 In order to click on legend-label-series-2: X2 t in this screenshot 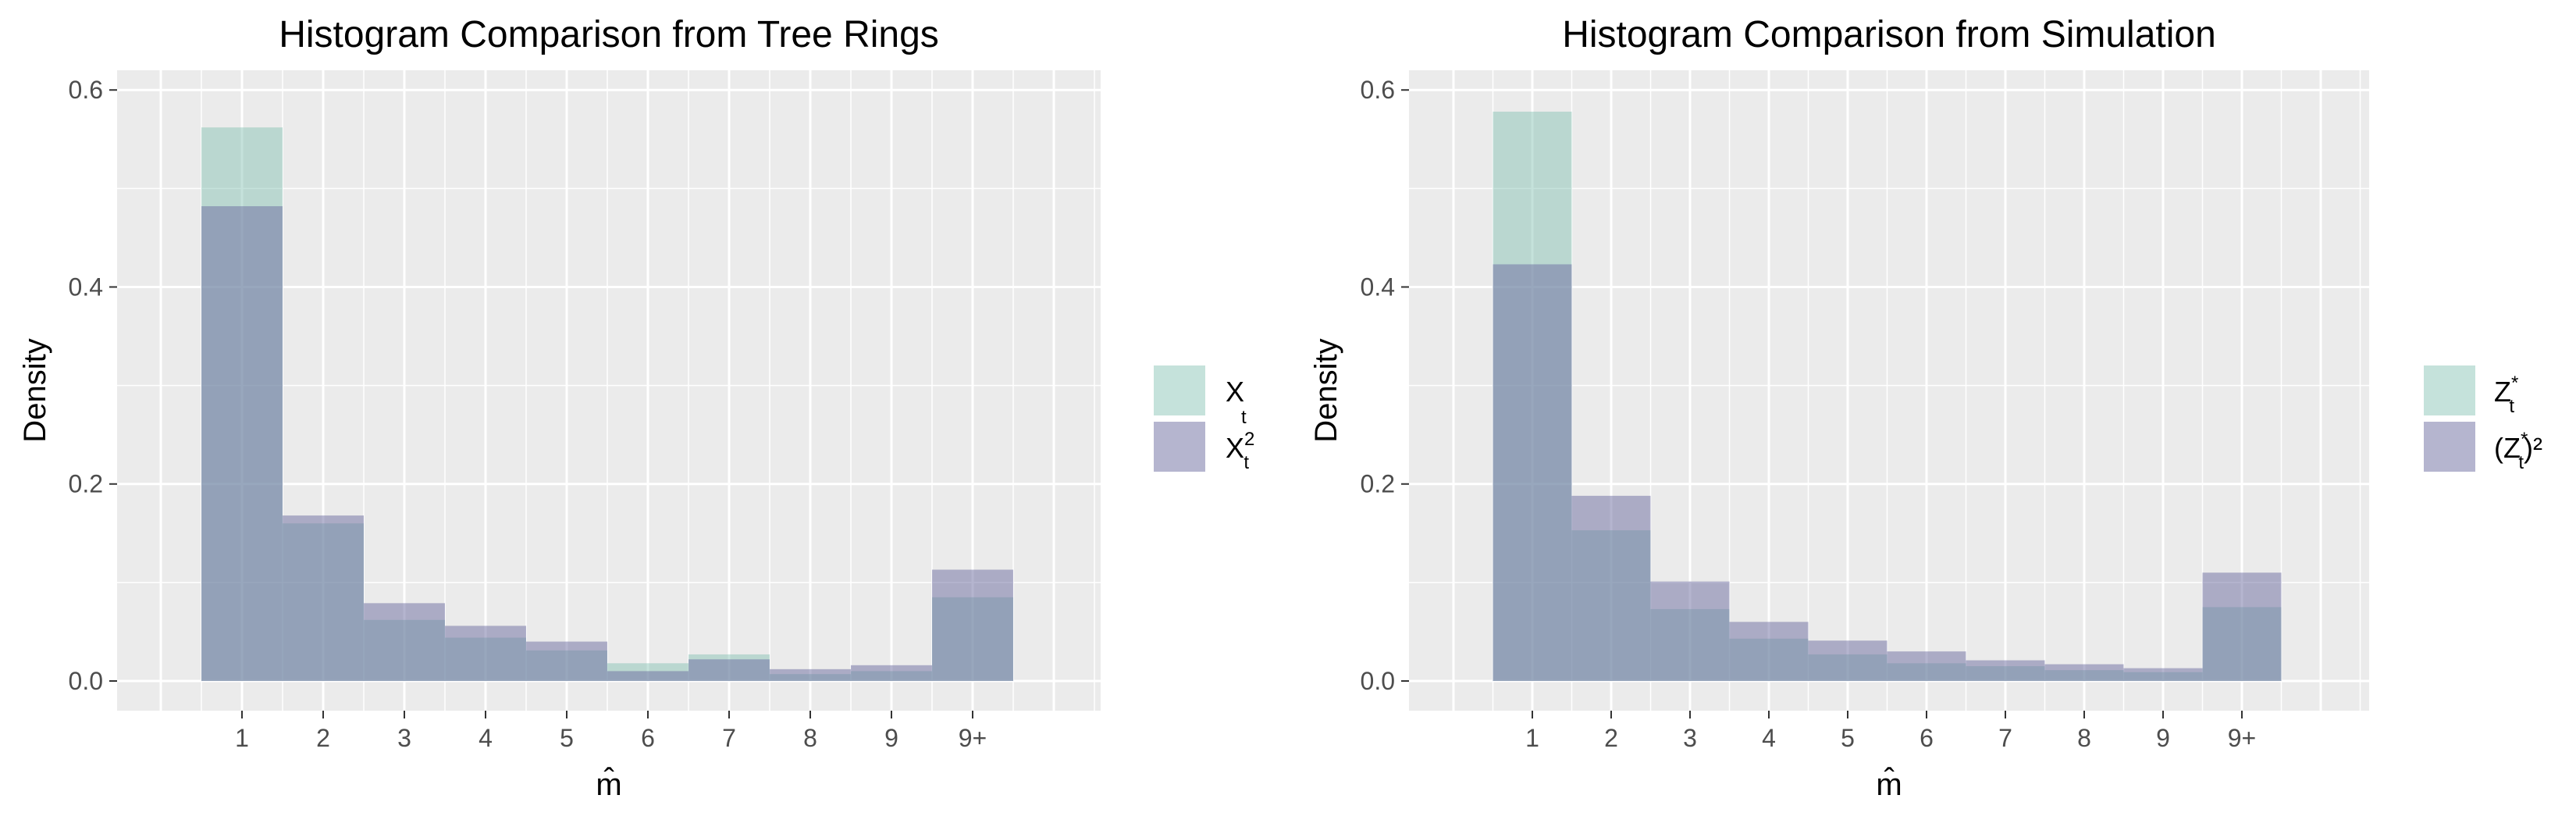, I will do `click(1240, 451)`.